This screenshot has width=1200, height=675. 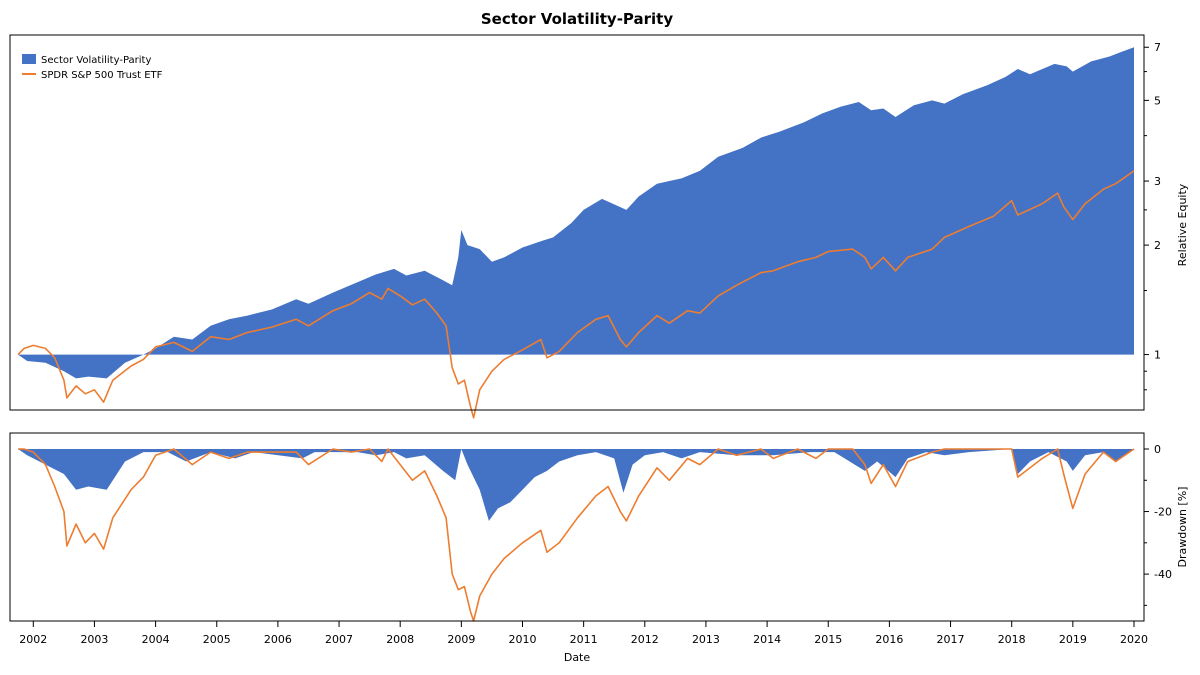 I want to click on equity-y-axis-title: Relative Equity, so click(x=1182, y=224).